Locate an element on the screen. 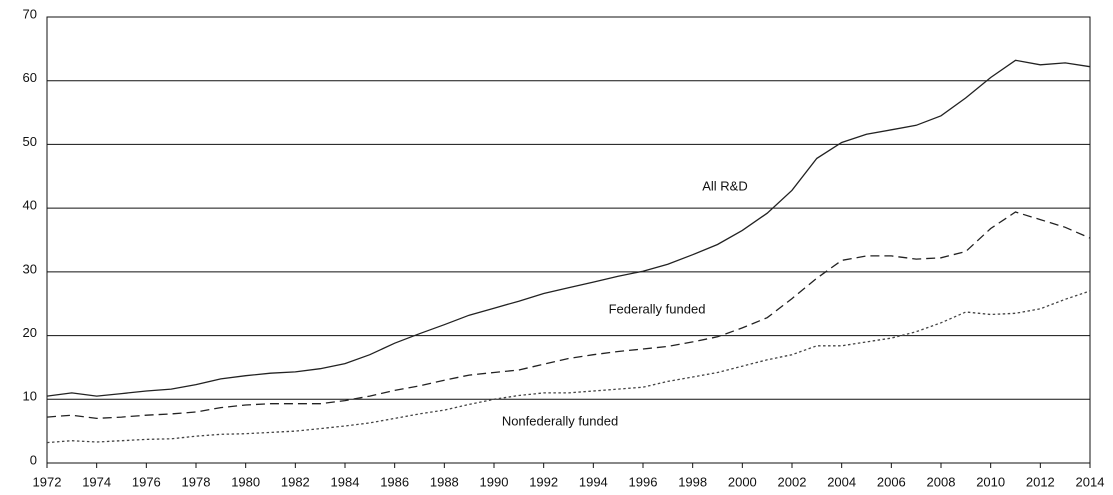 This screenshot has width=1113, height=495. series-label: Nonfederally funded is located at coordinates (560, 420).